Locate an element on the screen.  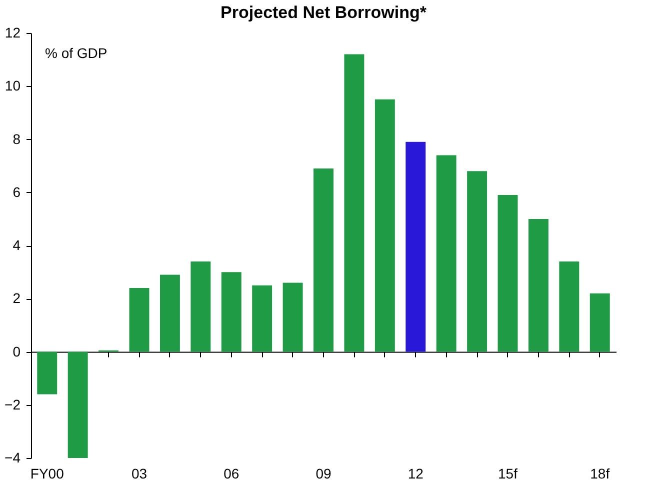
y-tick-label: 10 is located at coordinates (12, 86).